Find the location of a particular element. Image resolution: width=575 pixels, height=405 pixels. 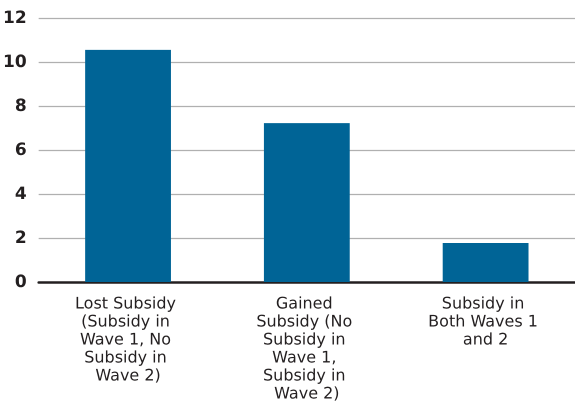

y-tick-label: 0 is located at coordinates (20, 282).